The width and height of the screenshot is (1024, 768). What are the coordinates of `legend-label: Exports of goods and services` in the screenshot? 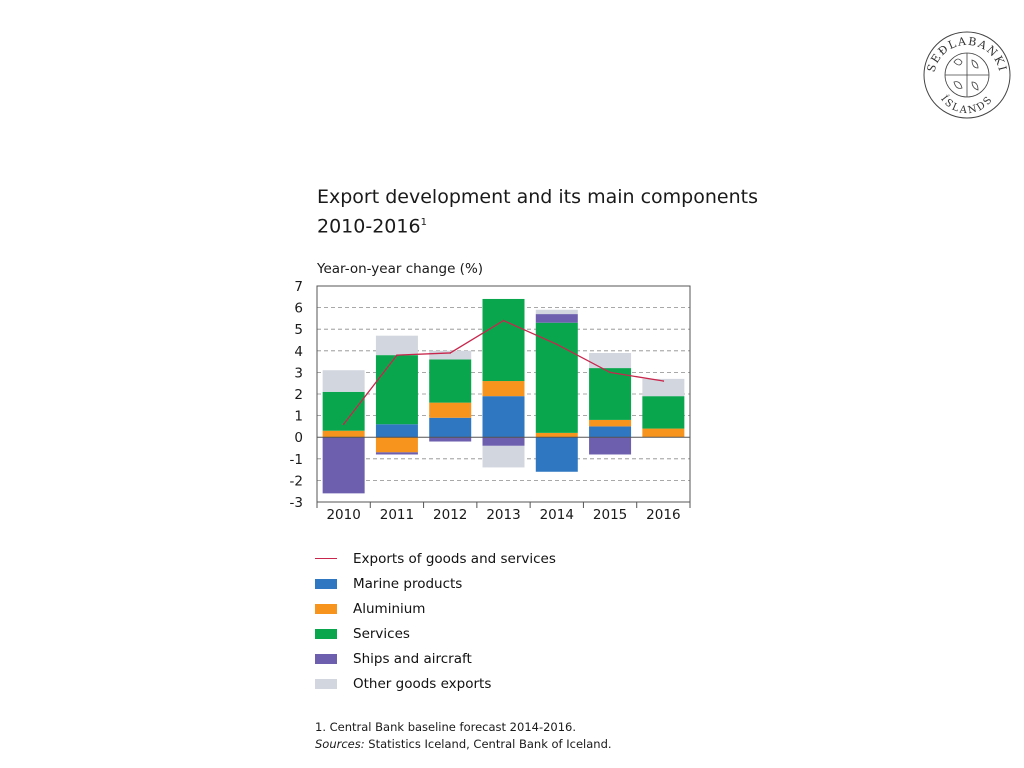 It's located at (454, 558).